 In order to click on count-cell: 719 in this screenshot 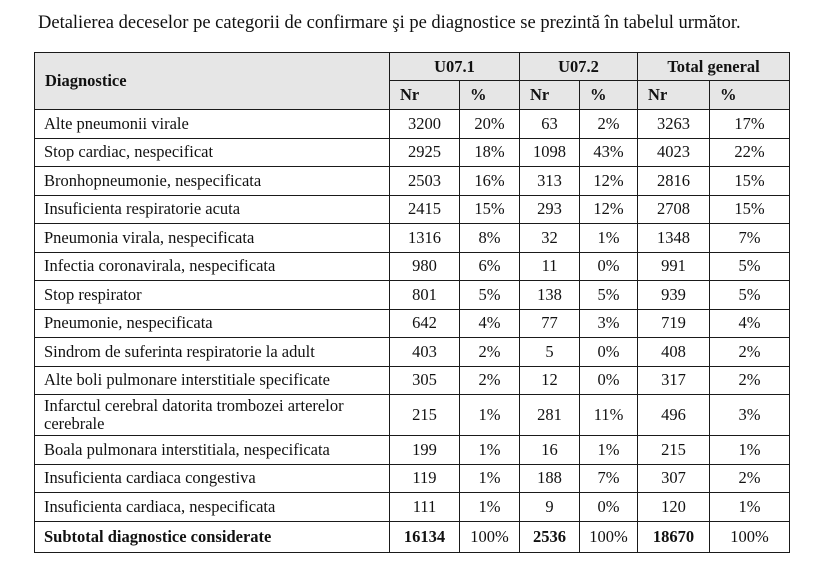, I will do `click(674, 323)`.